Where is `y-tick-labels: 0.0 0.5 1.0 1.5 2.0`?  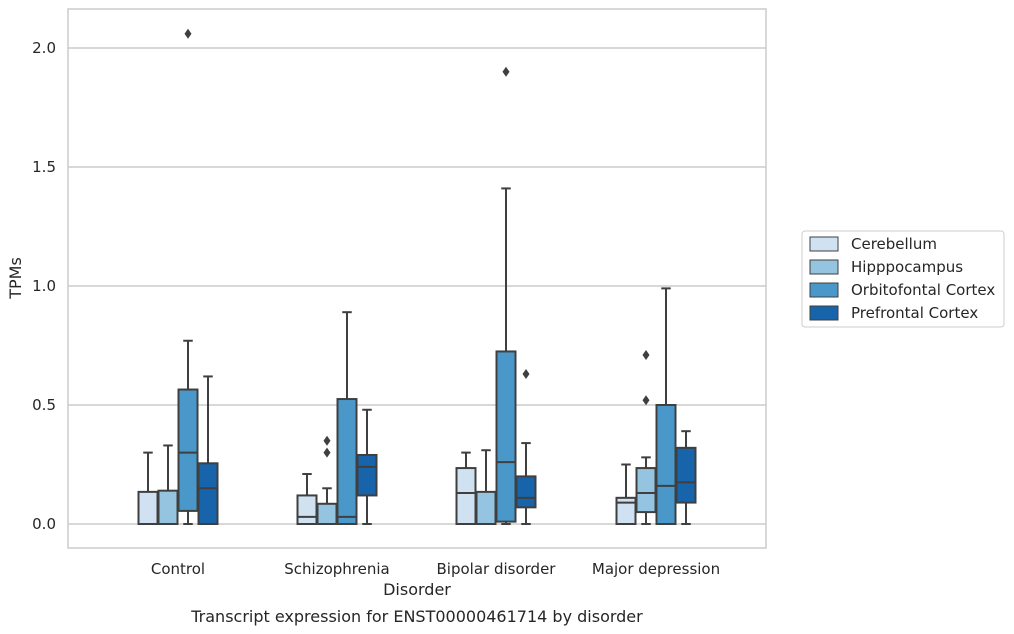
y-tick-labels: 0.0 0.5 1.0 1.5 2.0 is located at coordinates (44, 286).